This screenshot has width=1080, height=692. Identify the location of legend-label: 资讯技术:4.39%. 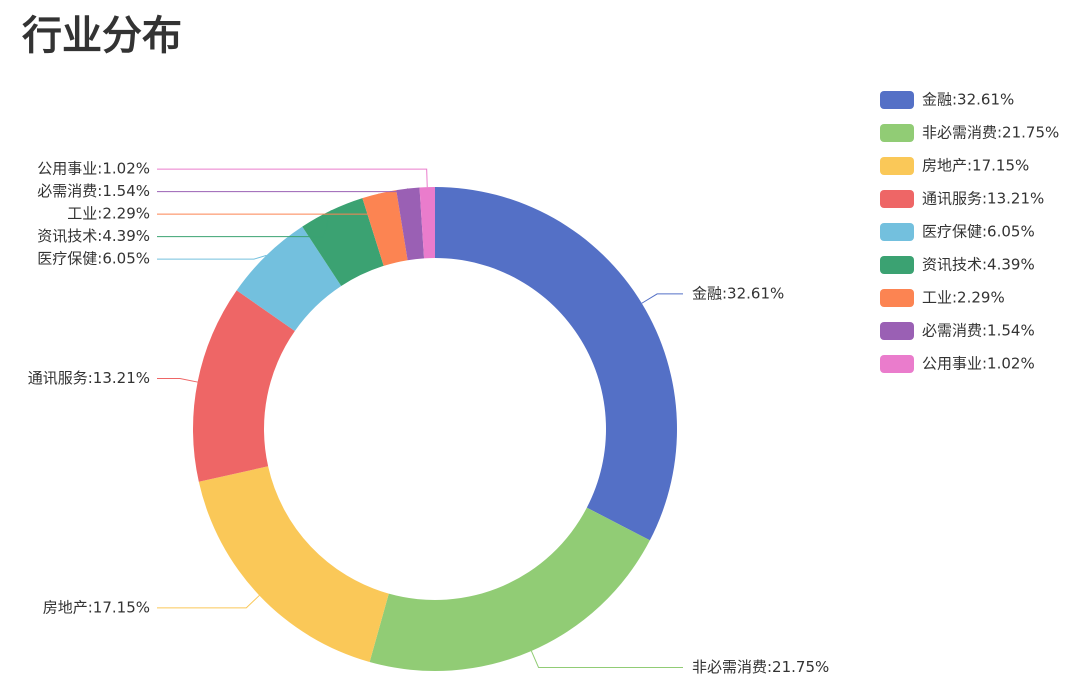
(978, 265).